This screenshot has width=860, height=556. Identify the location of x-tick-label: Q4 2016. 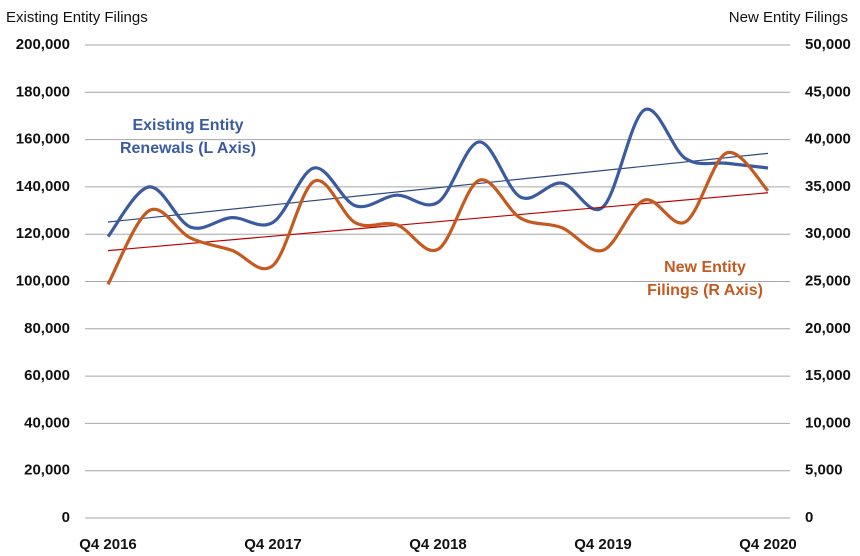
(108, 544).